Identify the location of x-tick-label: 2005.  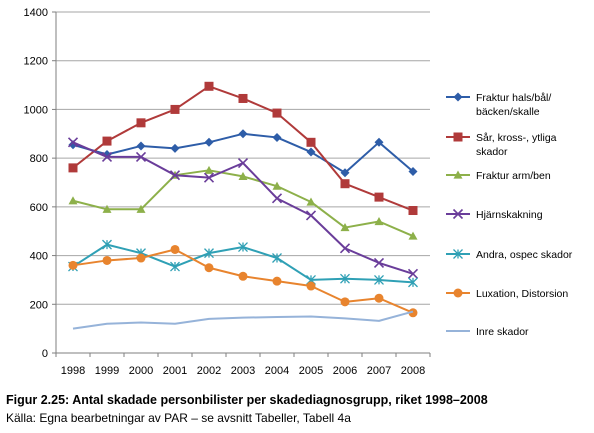
(311, 371).